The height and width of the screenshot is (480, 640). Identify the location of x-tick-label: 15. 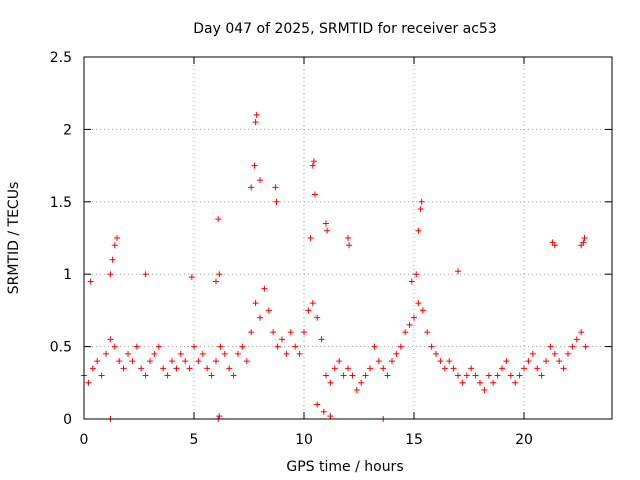
(414, 440).